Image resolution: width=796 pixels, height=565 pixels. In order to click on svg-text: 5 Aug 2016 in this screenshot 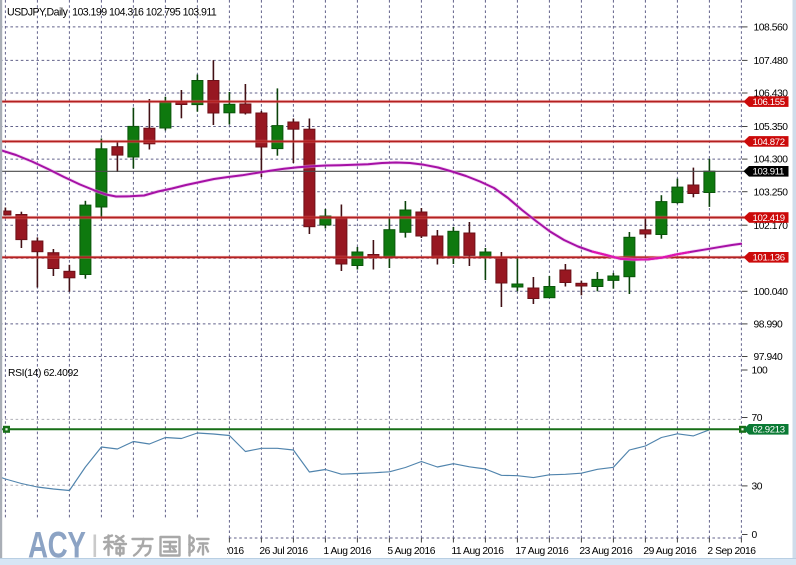, I will do `click(411, 551)`.